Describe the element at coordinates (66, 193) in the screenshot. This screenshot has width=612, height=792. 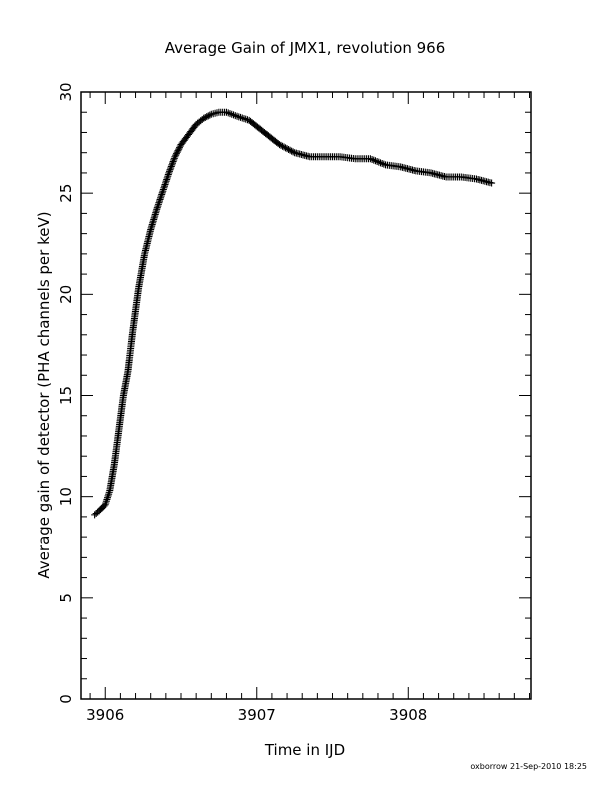
I see `y-tick-label: 25` at that location.